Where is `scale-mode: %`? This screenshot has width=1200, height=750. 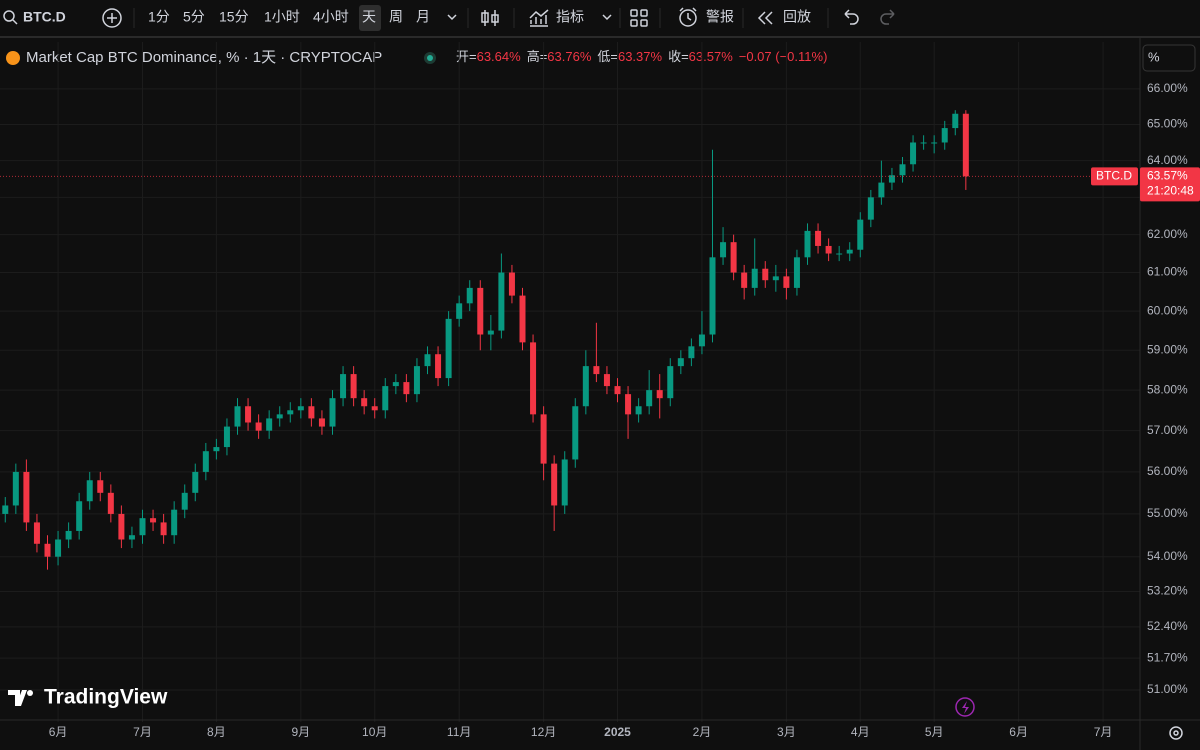
scale-mode: % is located at coordinates (1154, 56).